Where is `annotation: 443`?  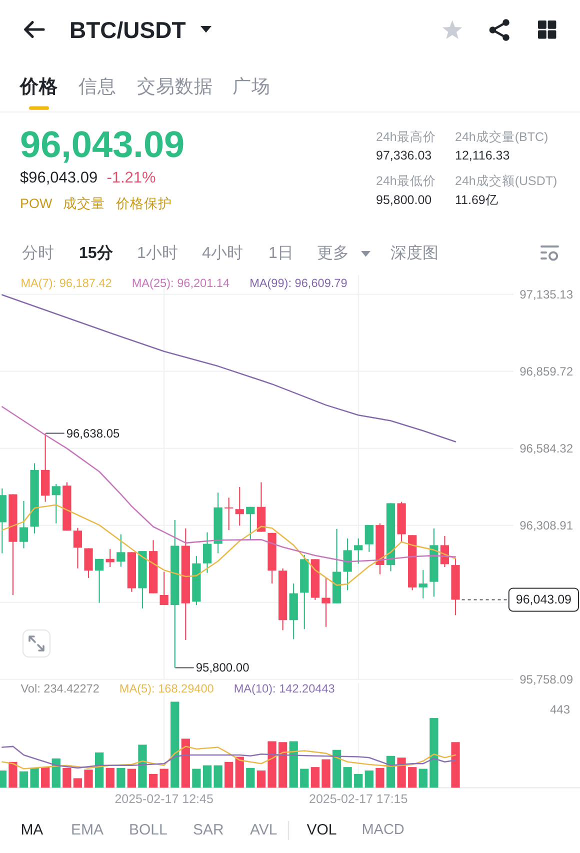 annotation: 443 is located at coordinates (560, 709).